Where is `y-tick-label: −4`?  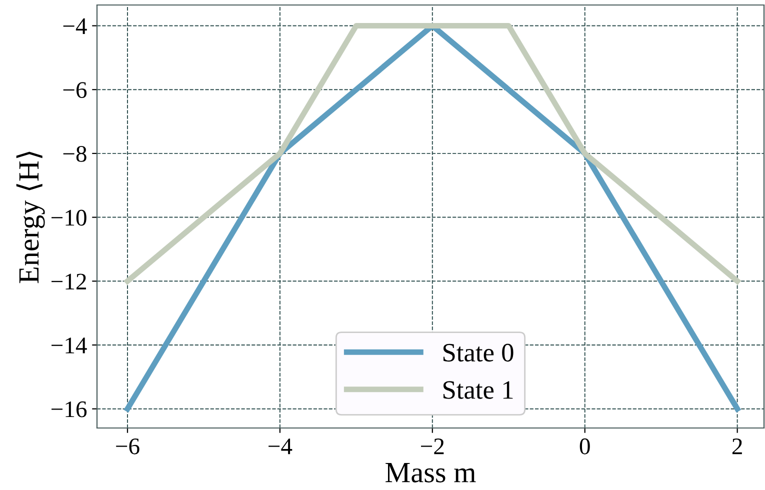 y-tick-label: −4 is located at coordinates (75, 26).